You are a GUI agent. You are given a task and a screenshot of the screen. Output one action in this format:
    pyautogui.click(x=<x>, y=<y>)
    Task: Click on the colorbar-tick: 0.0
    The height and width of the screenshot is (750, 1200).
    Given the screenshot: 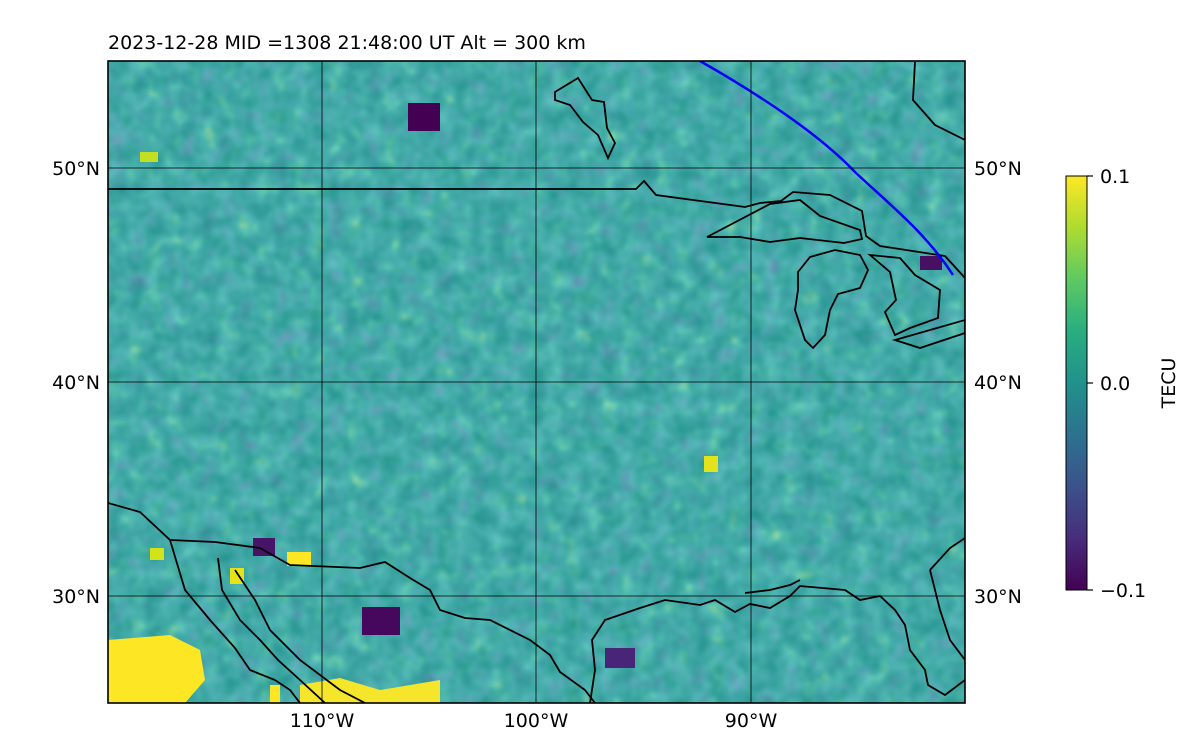 What is the action you would take?
    pyautogui.click(x=1115, y=384)
    